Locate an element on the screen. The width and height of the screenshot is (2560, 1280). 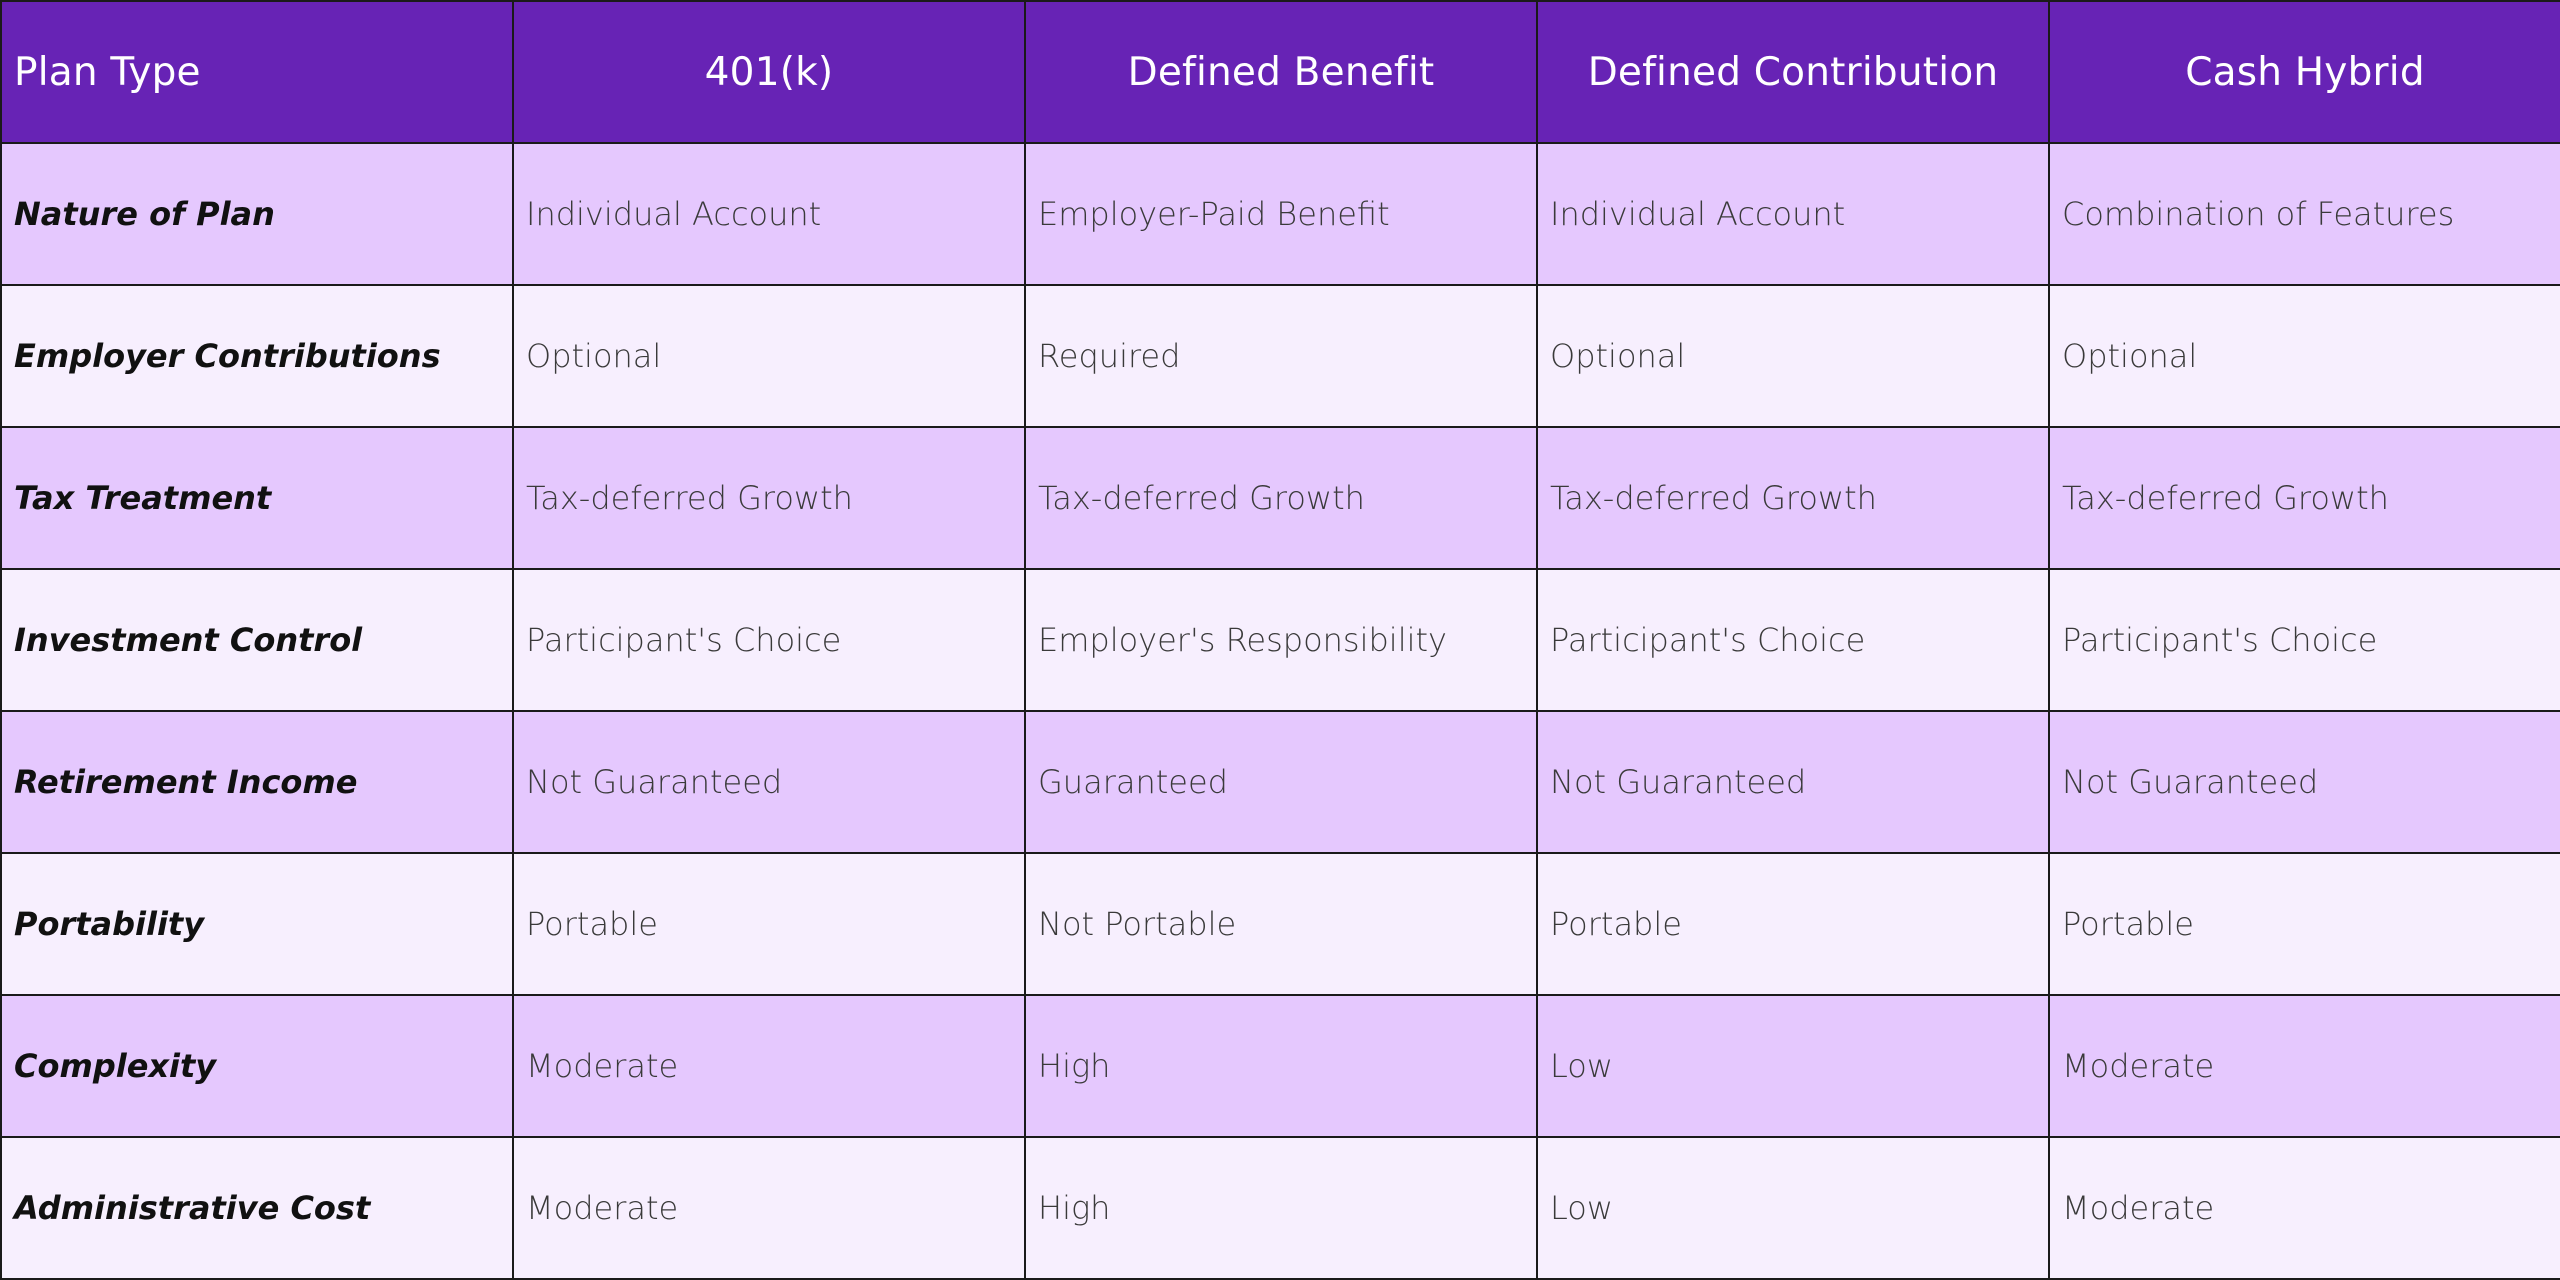
row-label: Complexity is located at coordinates (257, 1066).